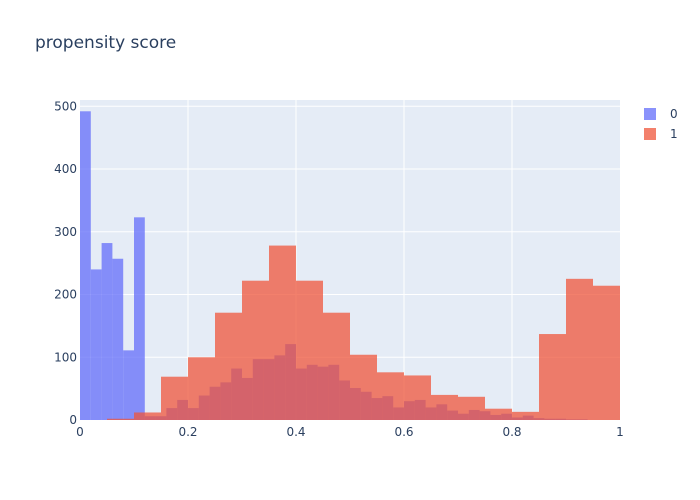 The height and width of the screenshot is (500, 700). I want to click on legend: 01, so click(661, 124).